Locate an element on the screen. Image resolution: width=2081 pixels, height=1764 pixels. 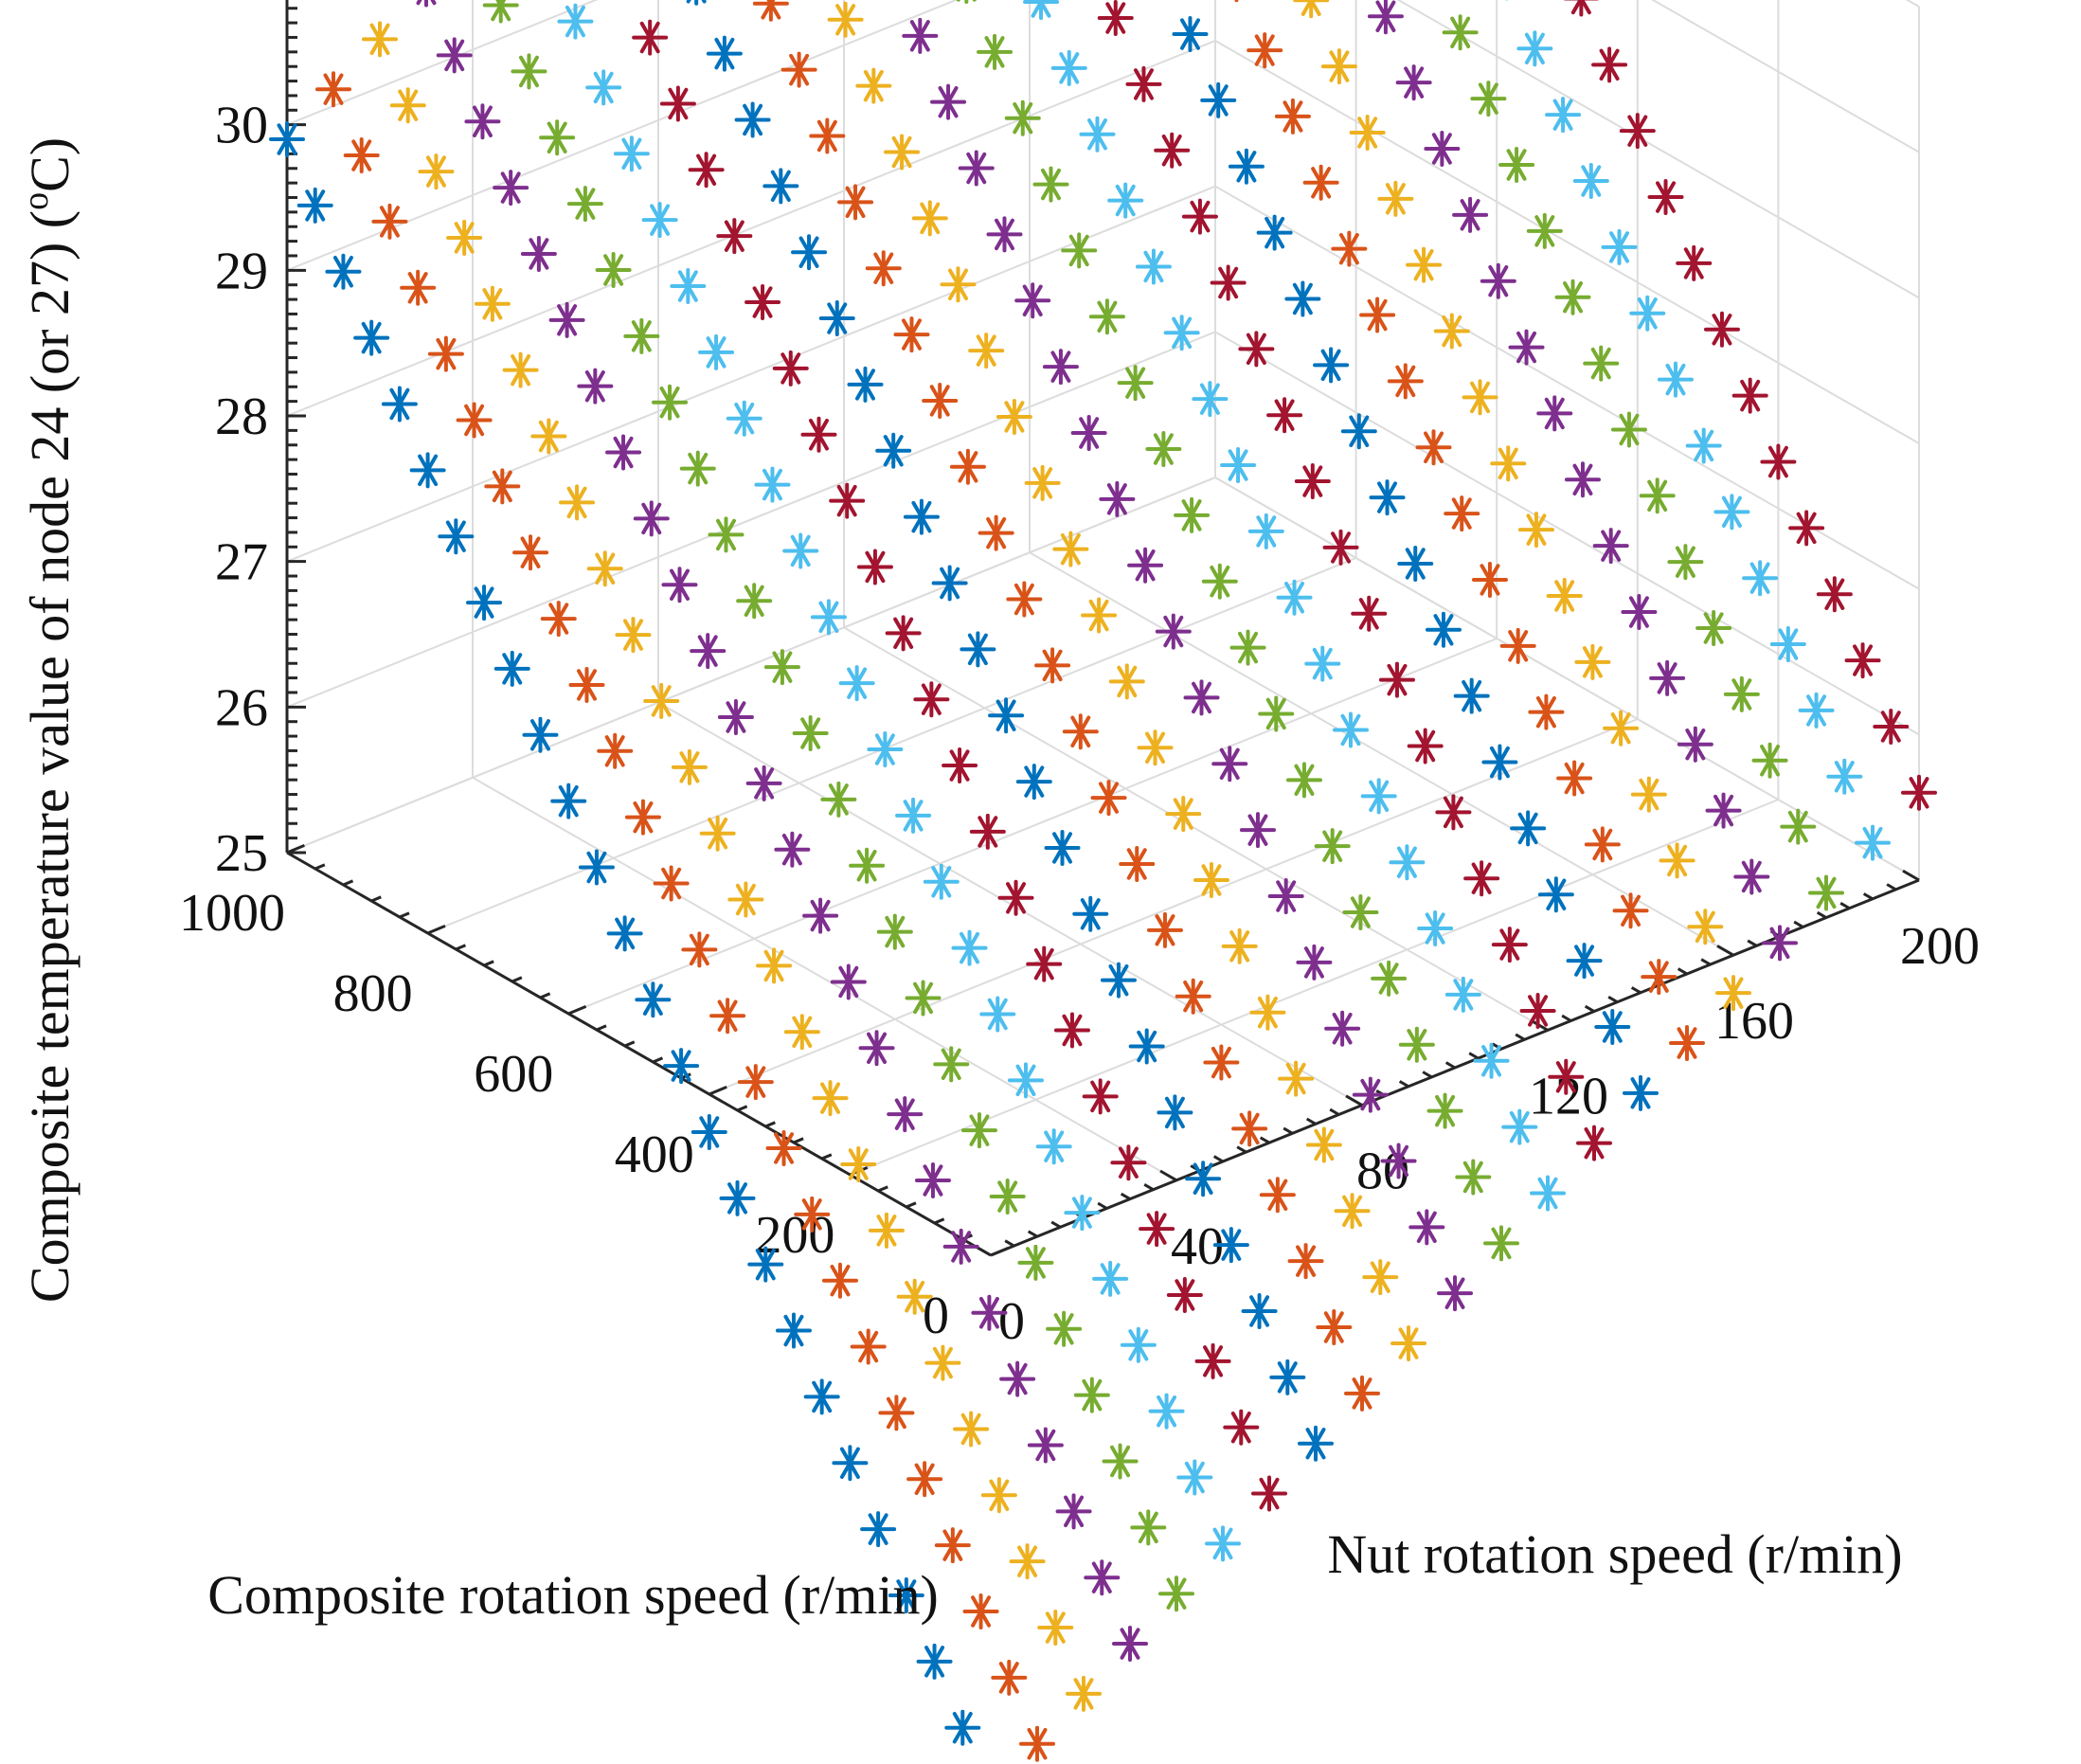
floor-grid-x is located at coordinates (824, 978).